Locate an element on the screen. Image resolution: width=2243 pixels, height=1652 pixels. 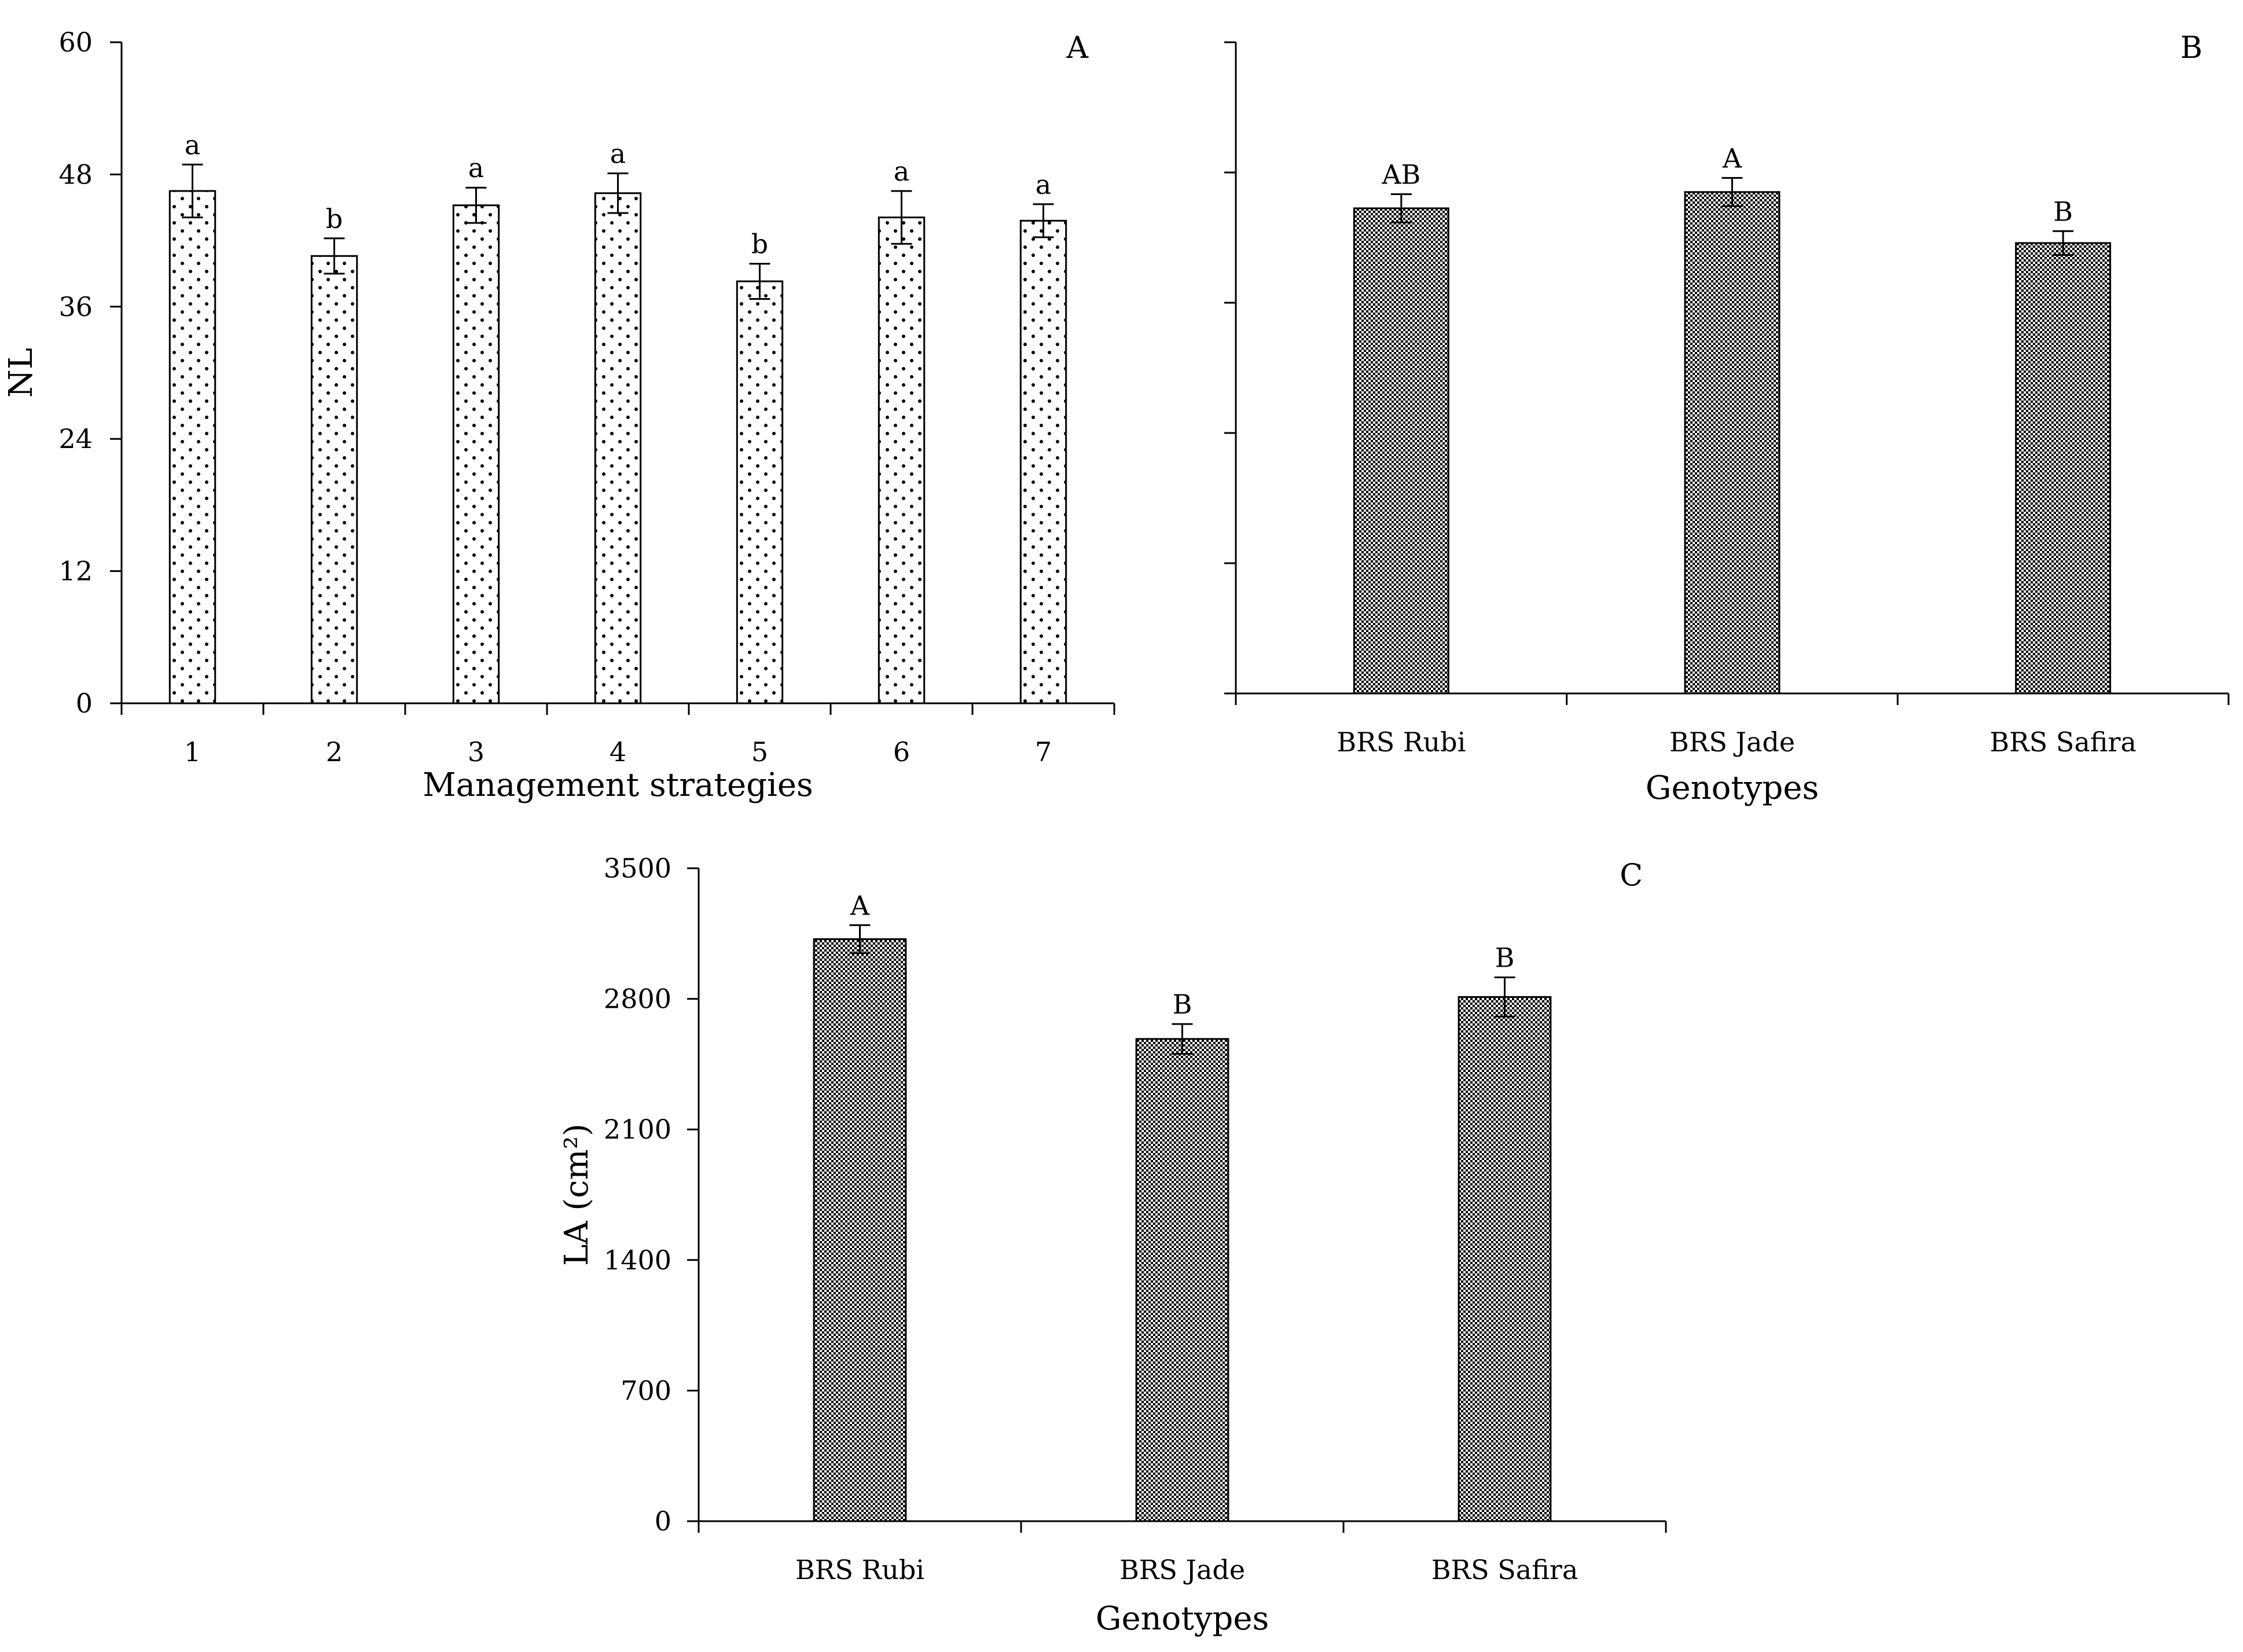
x-tick-label-a-5: 5 is located at coordinates (760, 752).